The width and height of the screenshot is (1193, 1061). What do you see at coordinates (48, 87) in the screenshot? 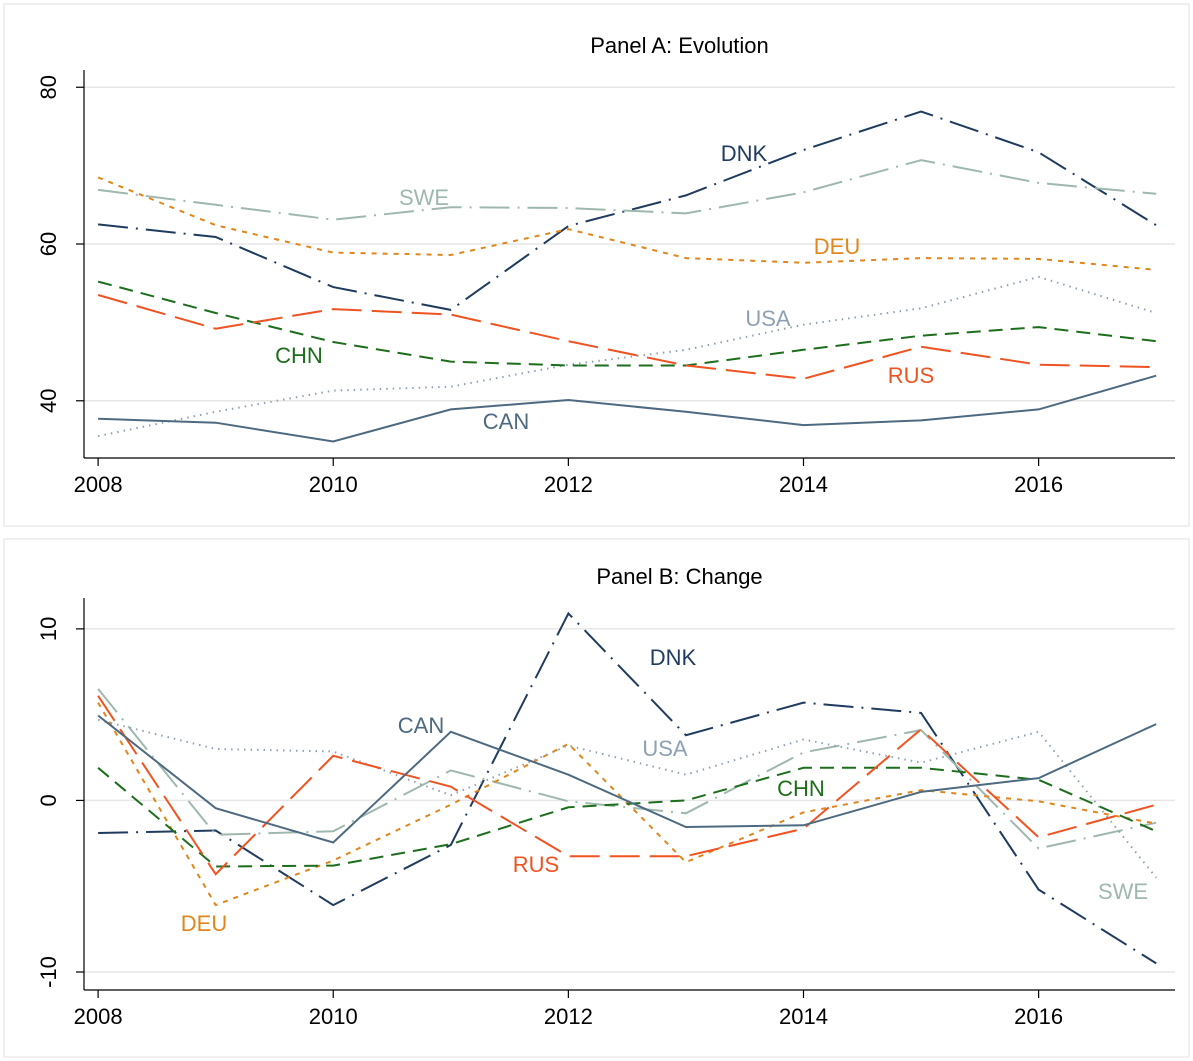
I see `y-tick-label: 80` at bounding box center [48, 87].